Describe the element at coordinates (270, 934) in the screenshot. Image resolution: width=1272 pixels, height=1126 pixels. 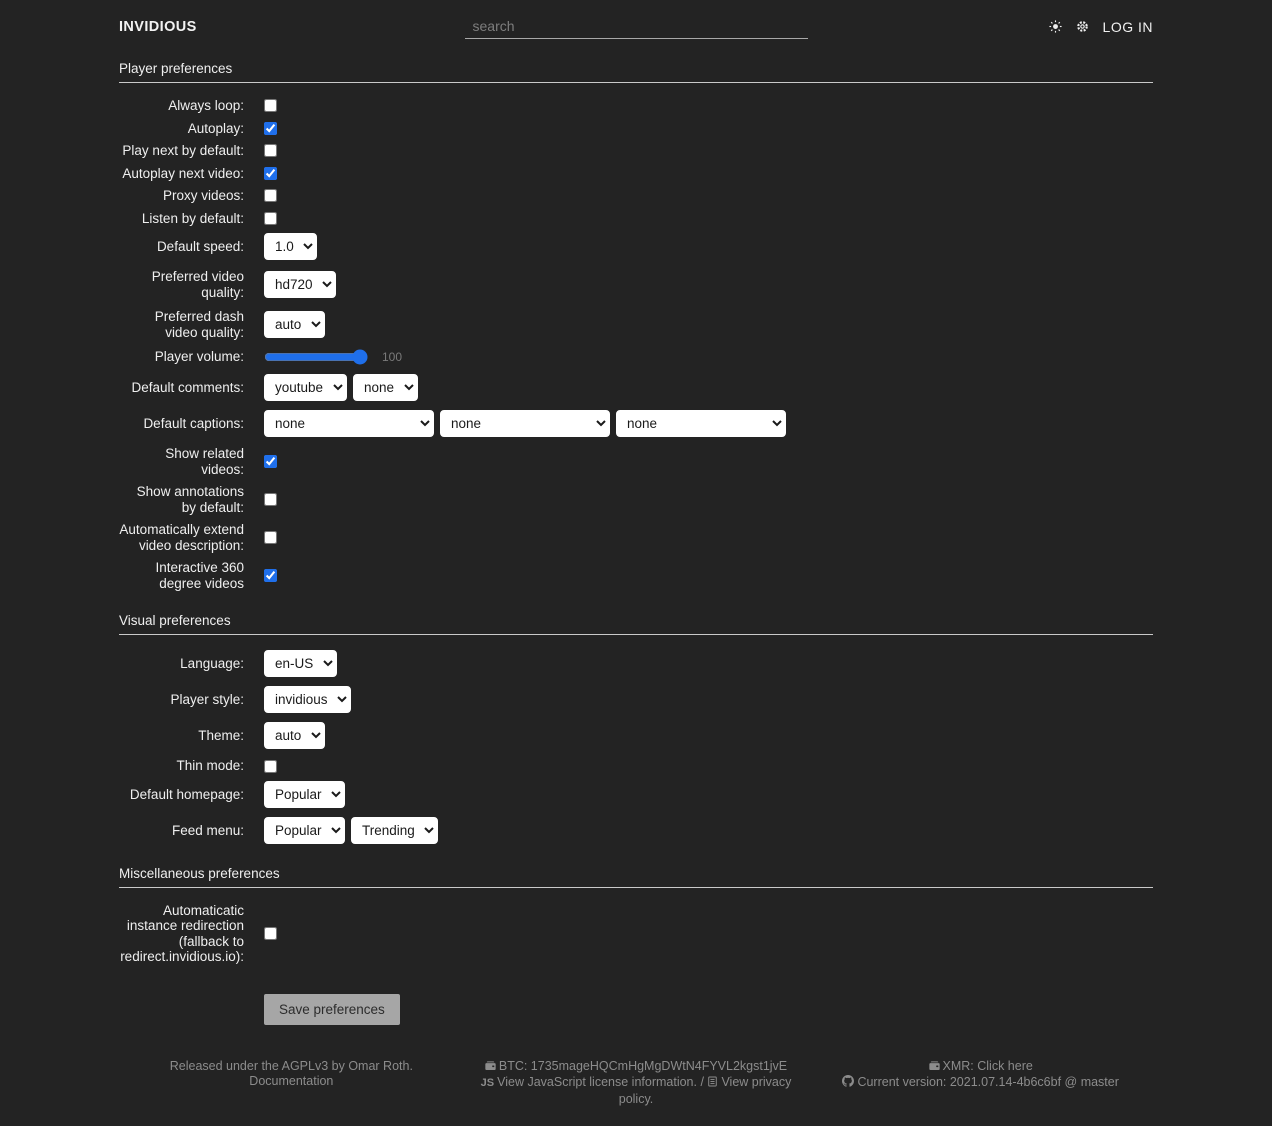
I see `auto-redirect-checkbox` at that location.